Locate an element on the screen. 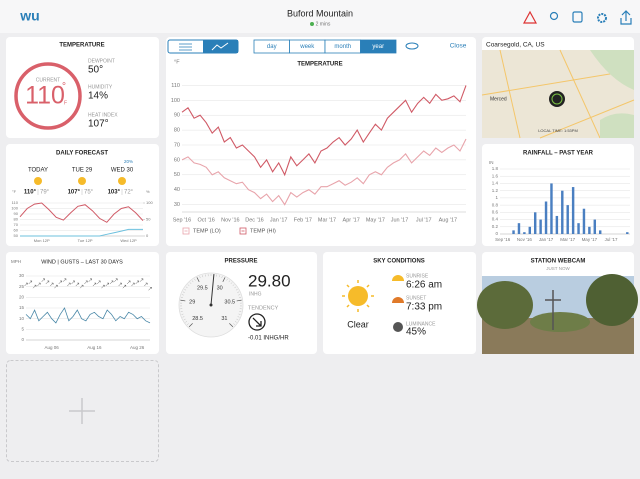 The width and height of the screenshot is (640, 479). alert-icon is located at coordinates (530, 17).